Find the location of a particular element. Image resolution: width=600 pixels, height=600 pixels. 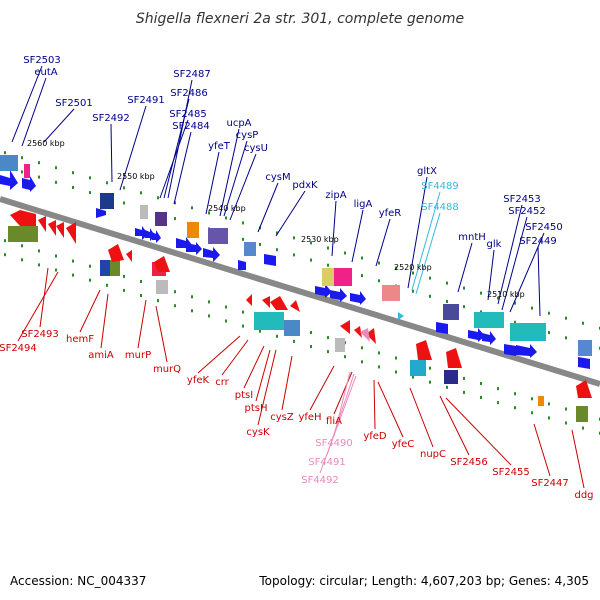

forward-gene-label: eutA is located at coordinates (45, 72).